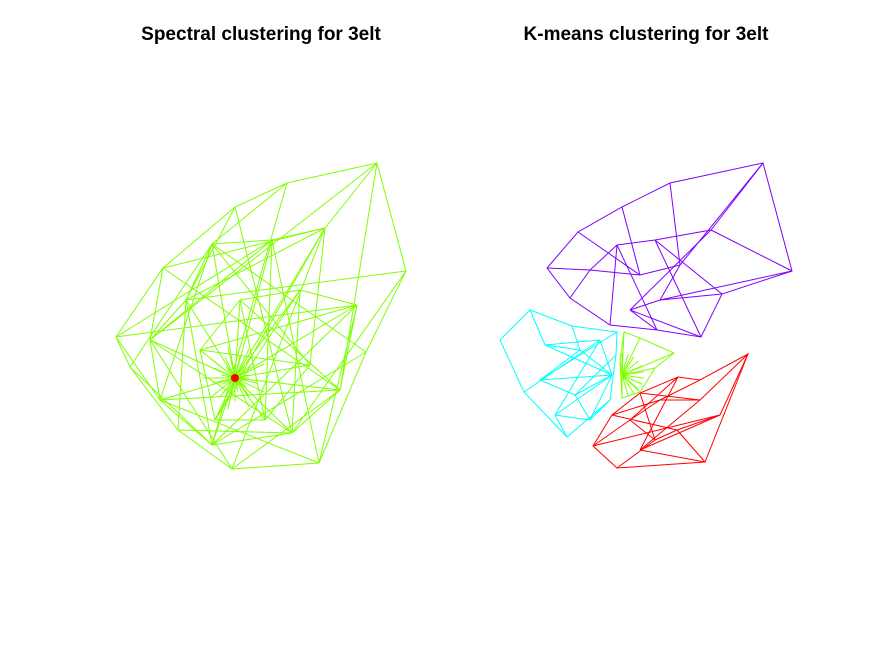 This screenshot has height=656, width=875. Describe the element at coordinates (235, 378) in the screenshot. I see `spectral-red-cluster` at that location.